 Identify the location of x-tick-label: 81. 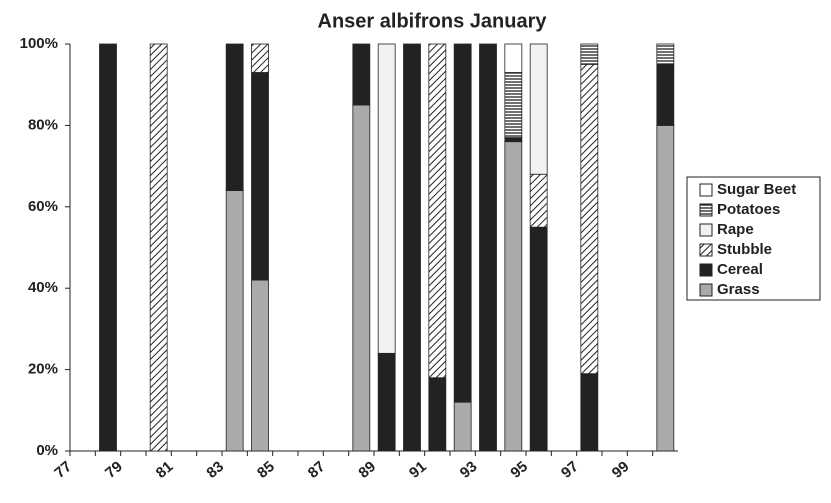
(165, 470).